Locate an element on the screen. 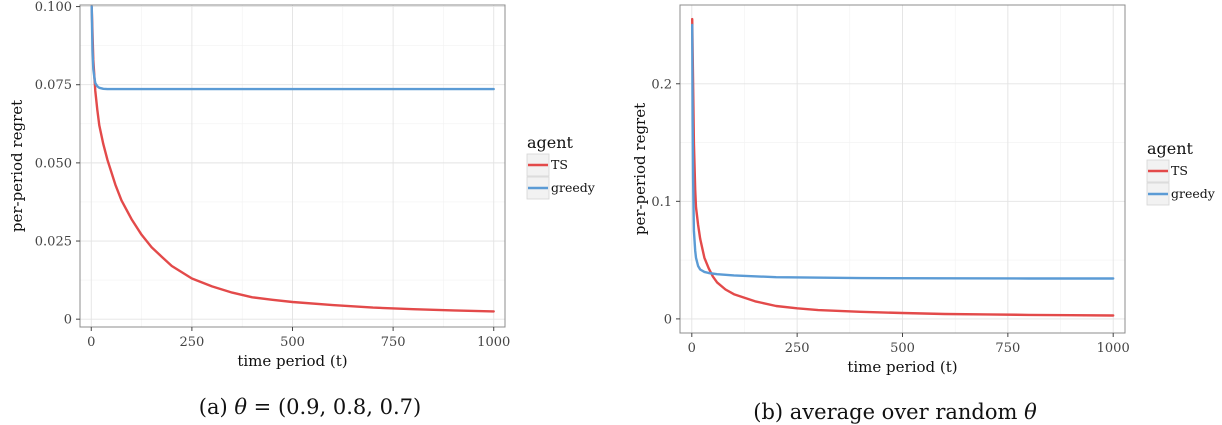  figure-caption: (a) θ = (0.9, 0.8, 0.7) is located at coordinates (310, 407).